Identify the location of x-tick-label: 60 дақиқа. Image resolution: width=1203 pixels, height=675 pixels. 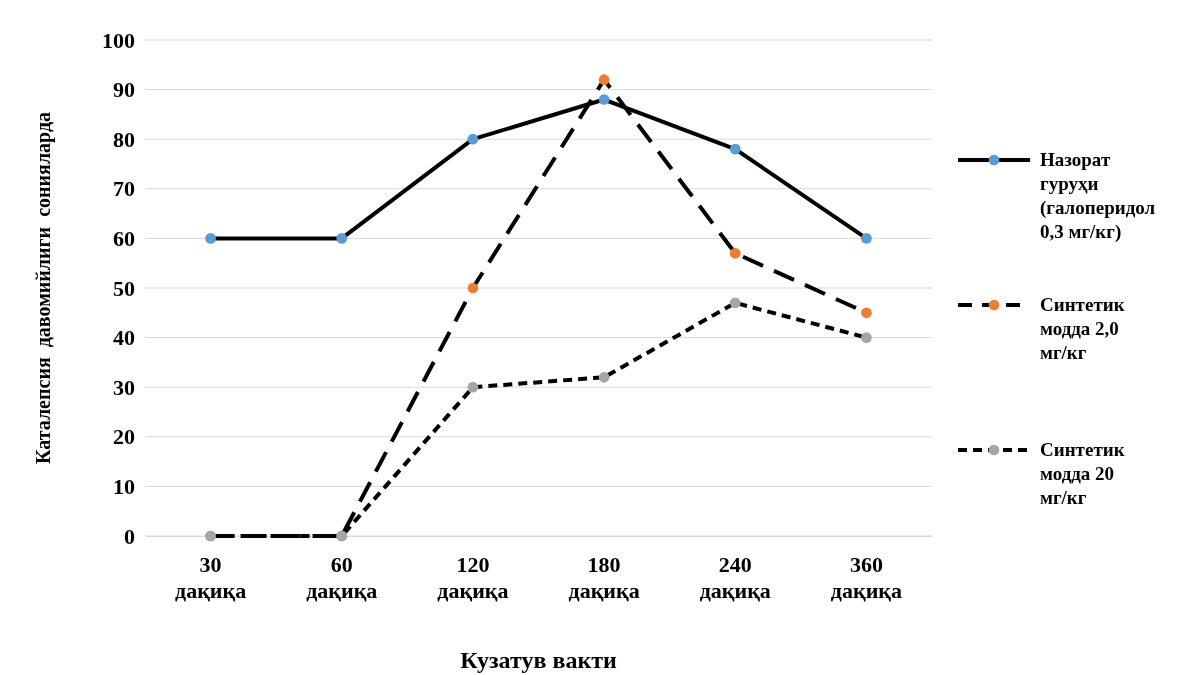
(342, 577).